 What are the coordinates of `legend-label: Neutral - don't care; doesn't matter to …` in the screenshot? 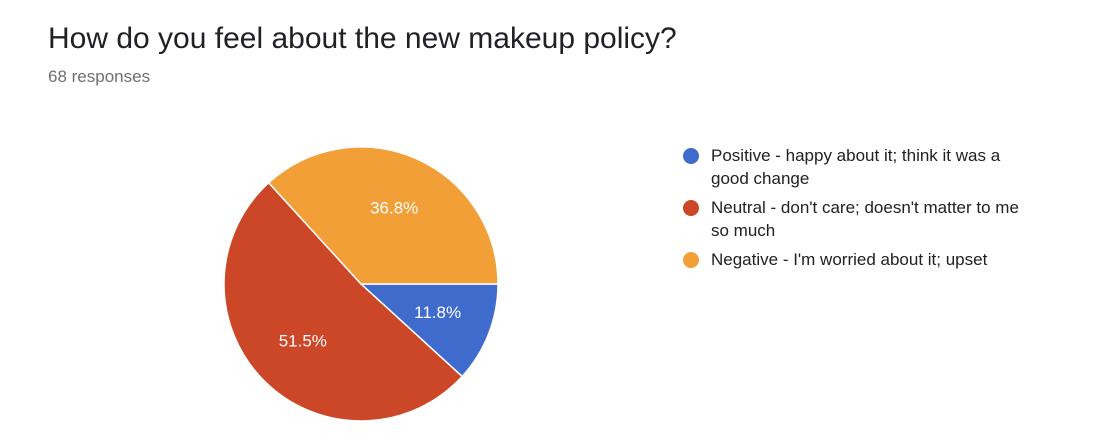 It's located at (865, 219).